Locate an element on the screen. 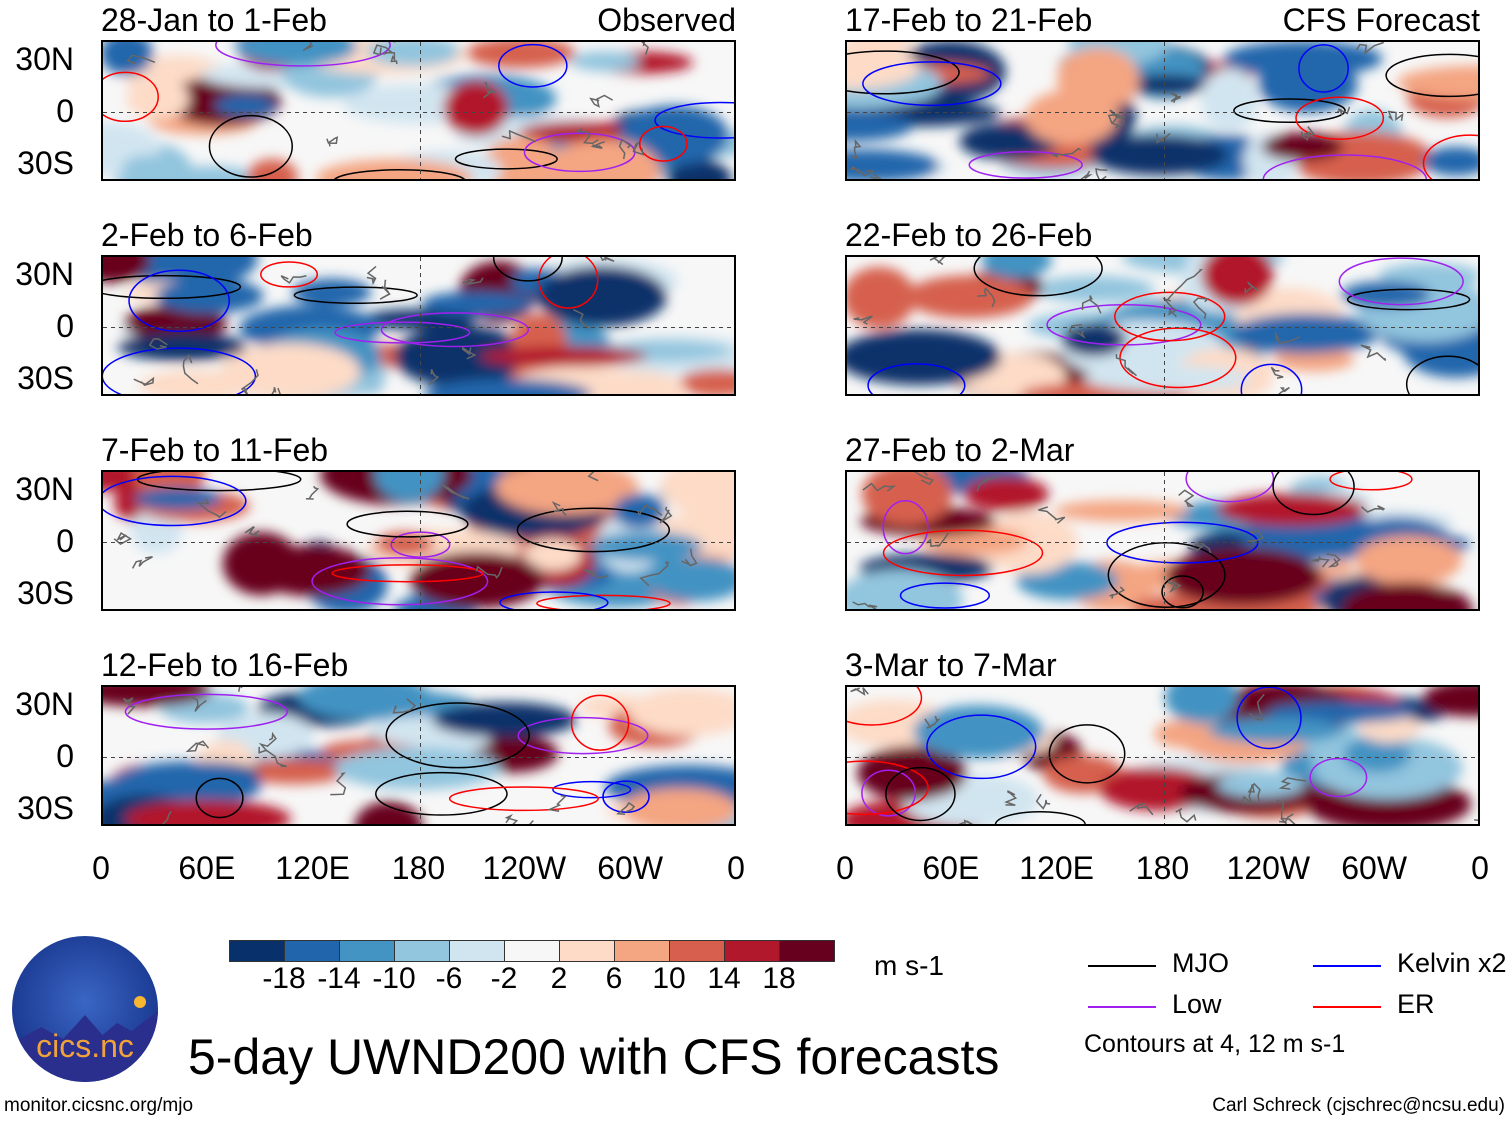  x-tick-label: 0 is located at coordinates (736, 868).